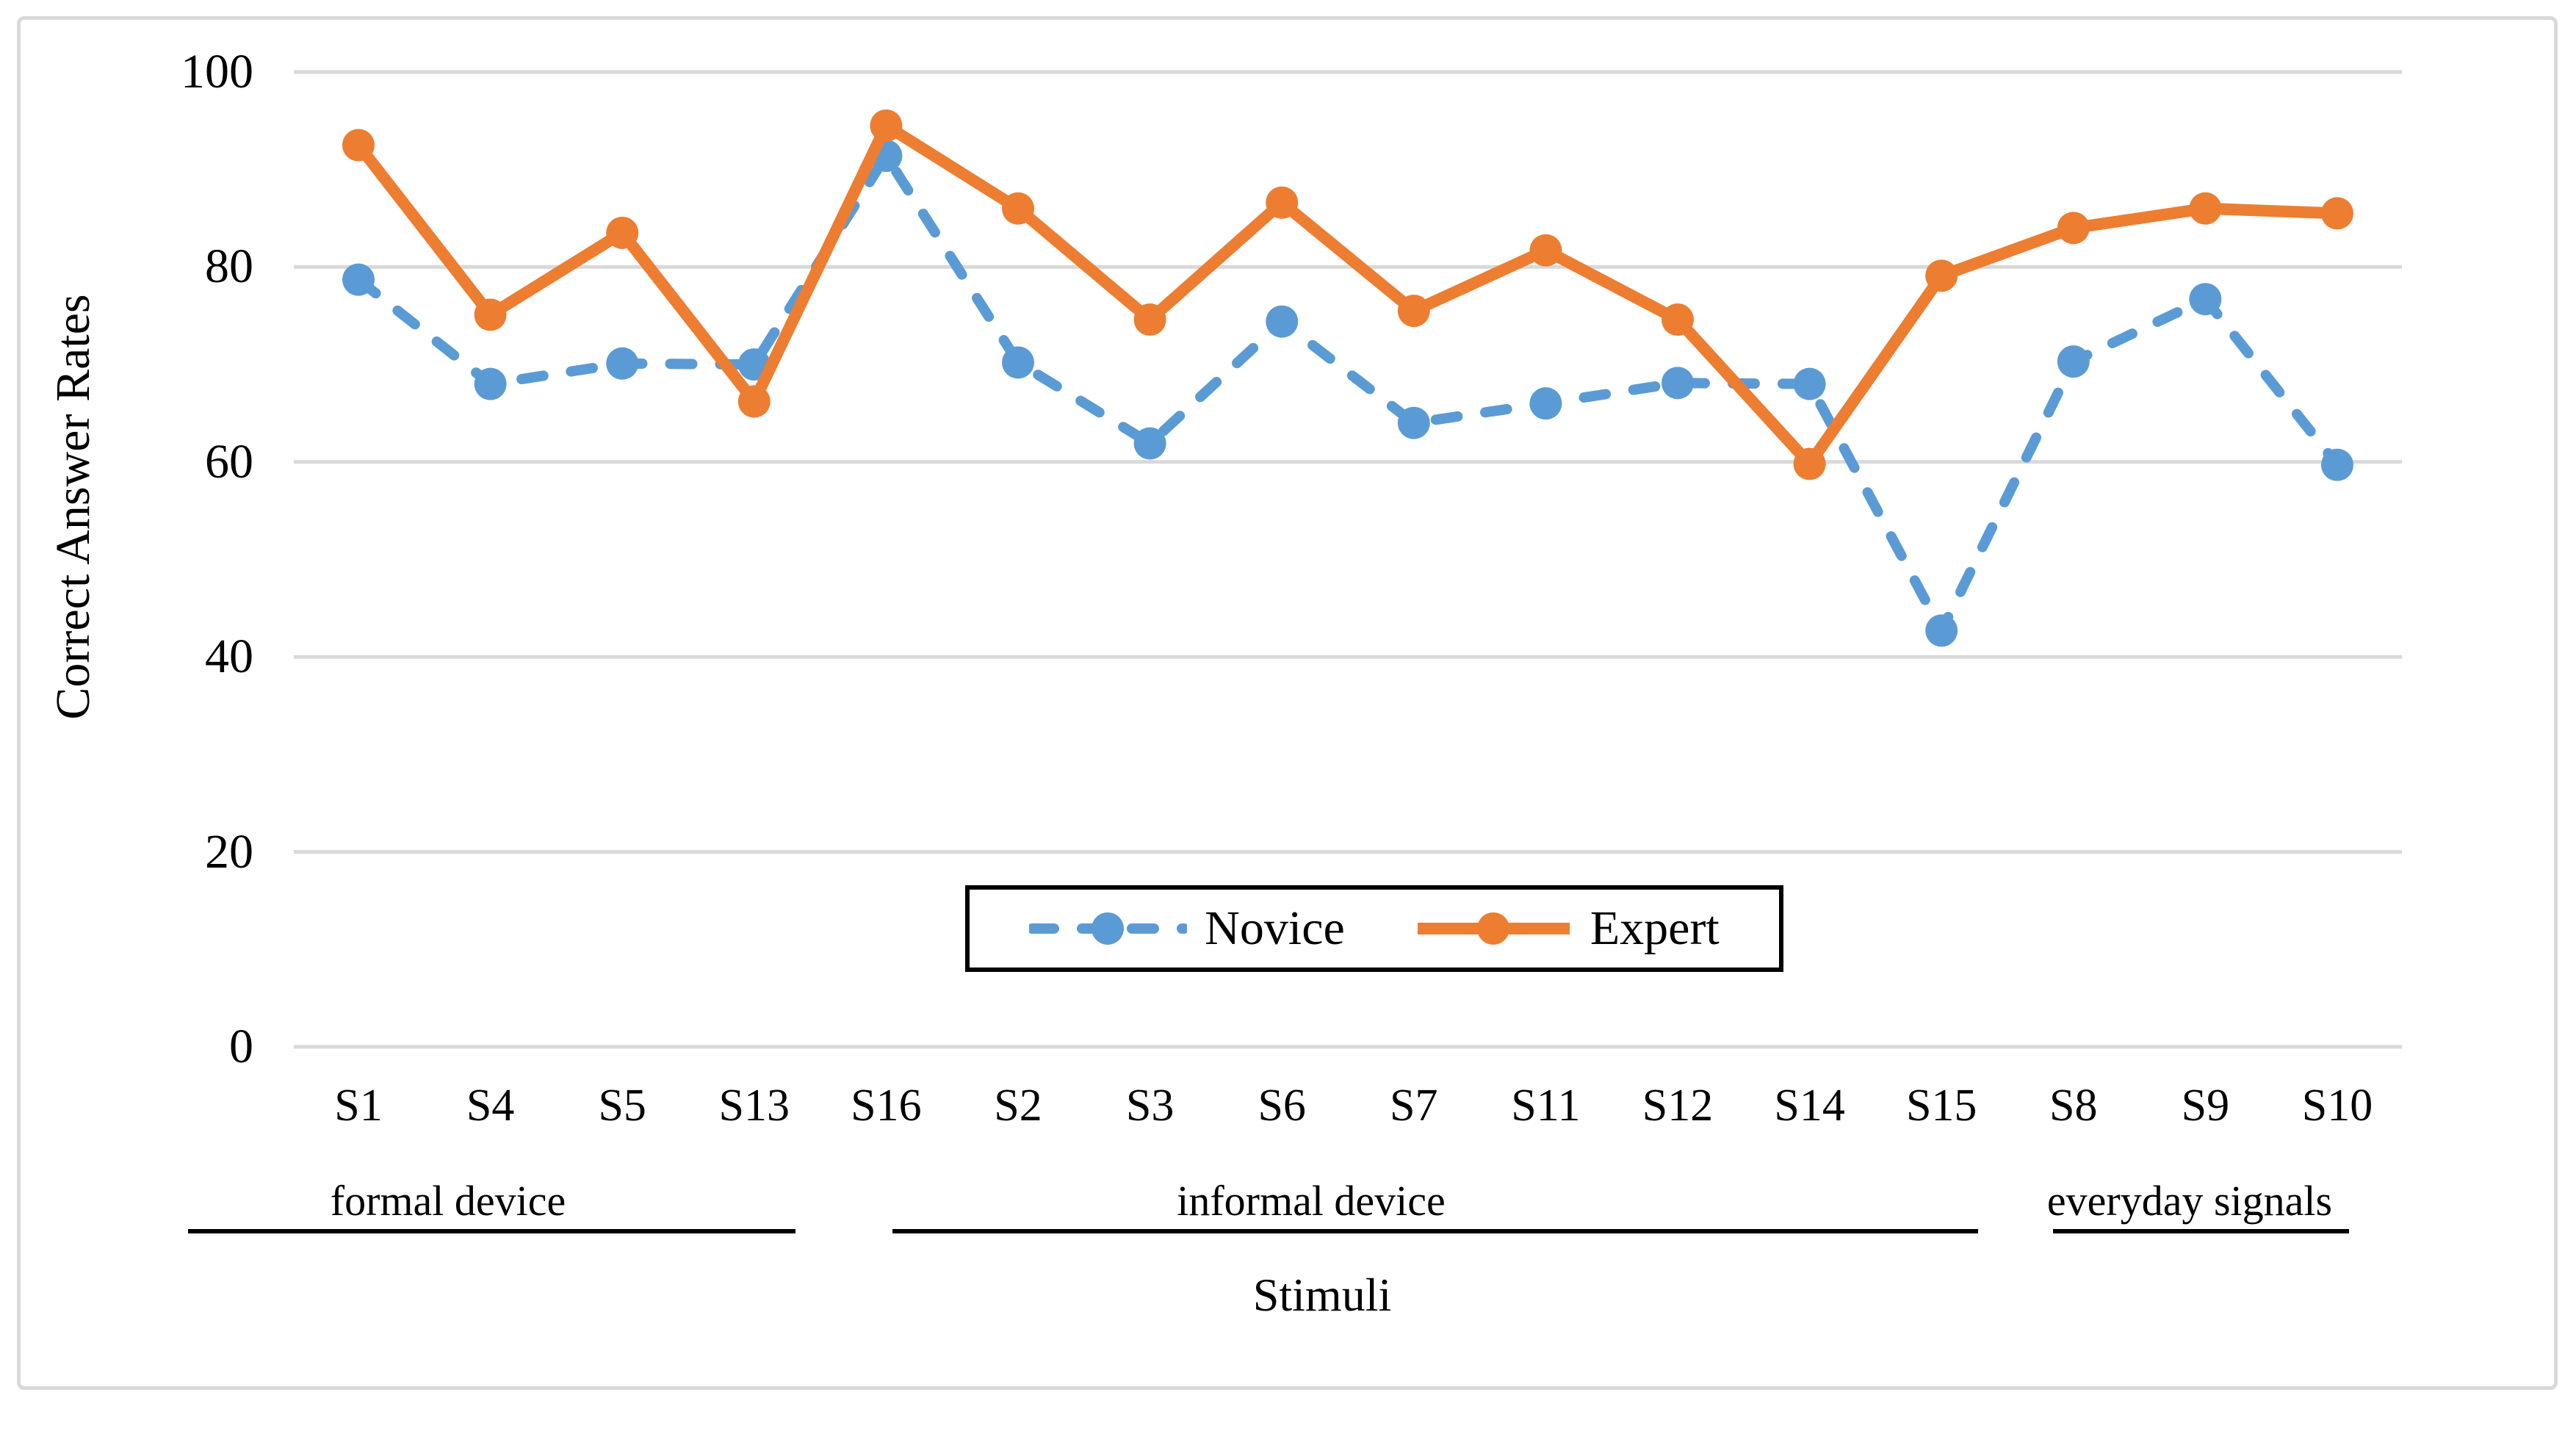 This screenshot has width=2576, height=1434. Describe the element at coordinates (229, 851) in the screenshot. I see `y-tick-label-20: 20` at that location.